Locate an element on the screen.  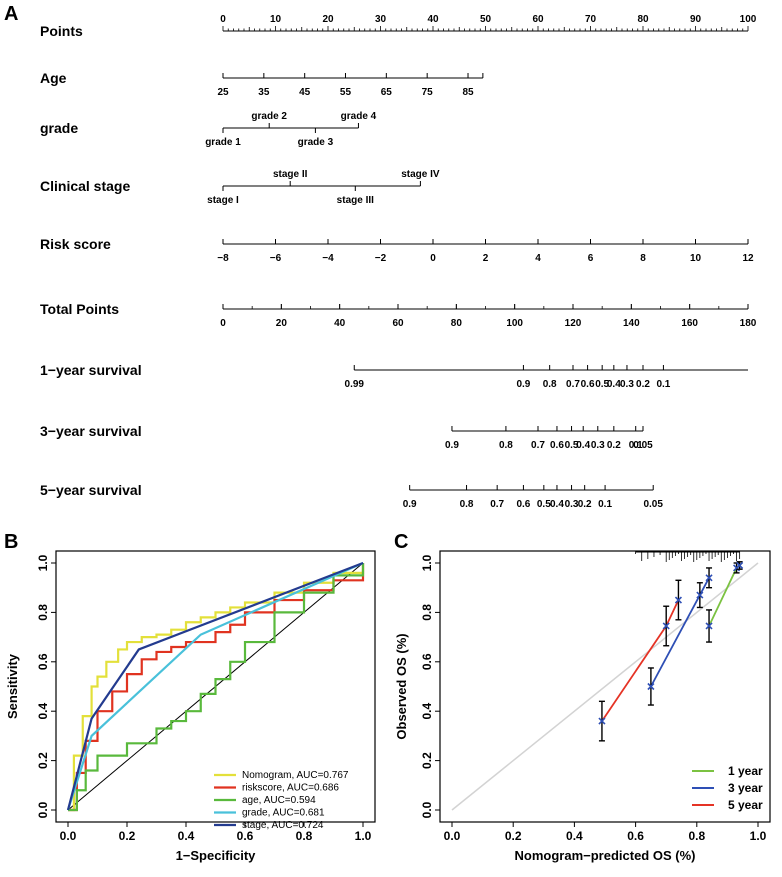
tick-label-age: 45 is located at coordinates (305, 92).